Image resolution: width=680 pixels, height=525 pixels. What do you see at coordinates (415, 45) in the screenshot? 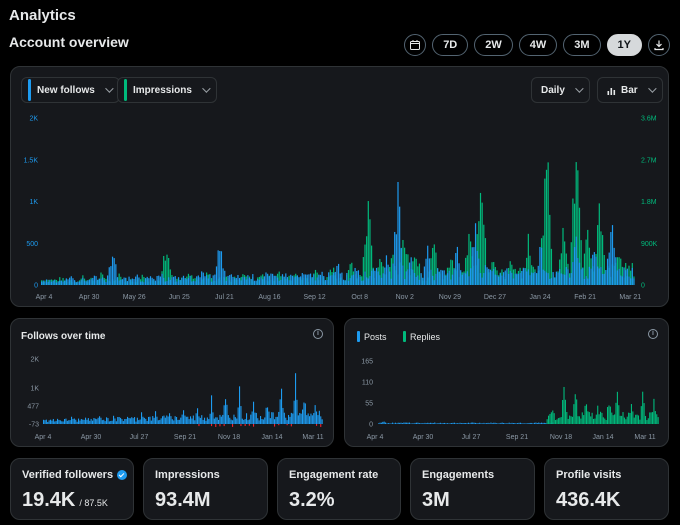
I see `calendar-button` at bounding box center [415, 45].